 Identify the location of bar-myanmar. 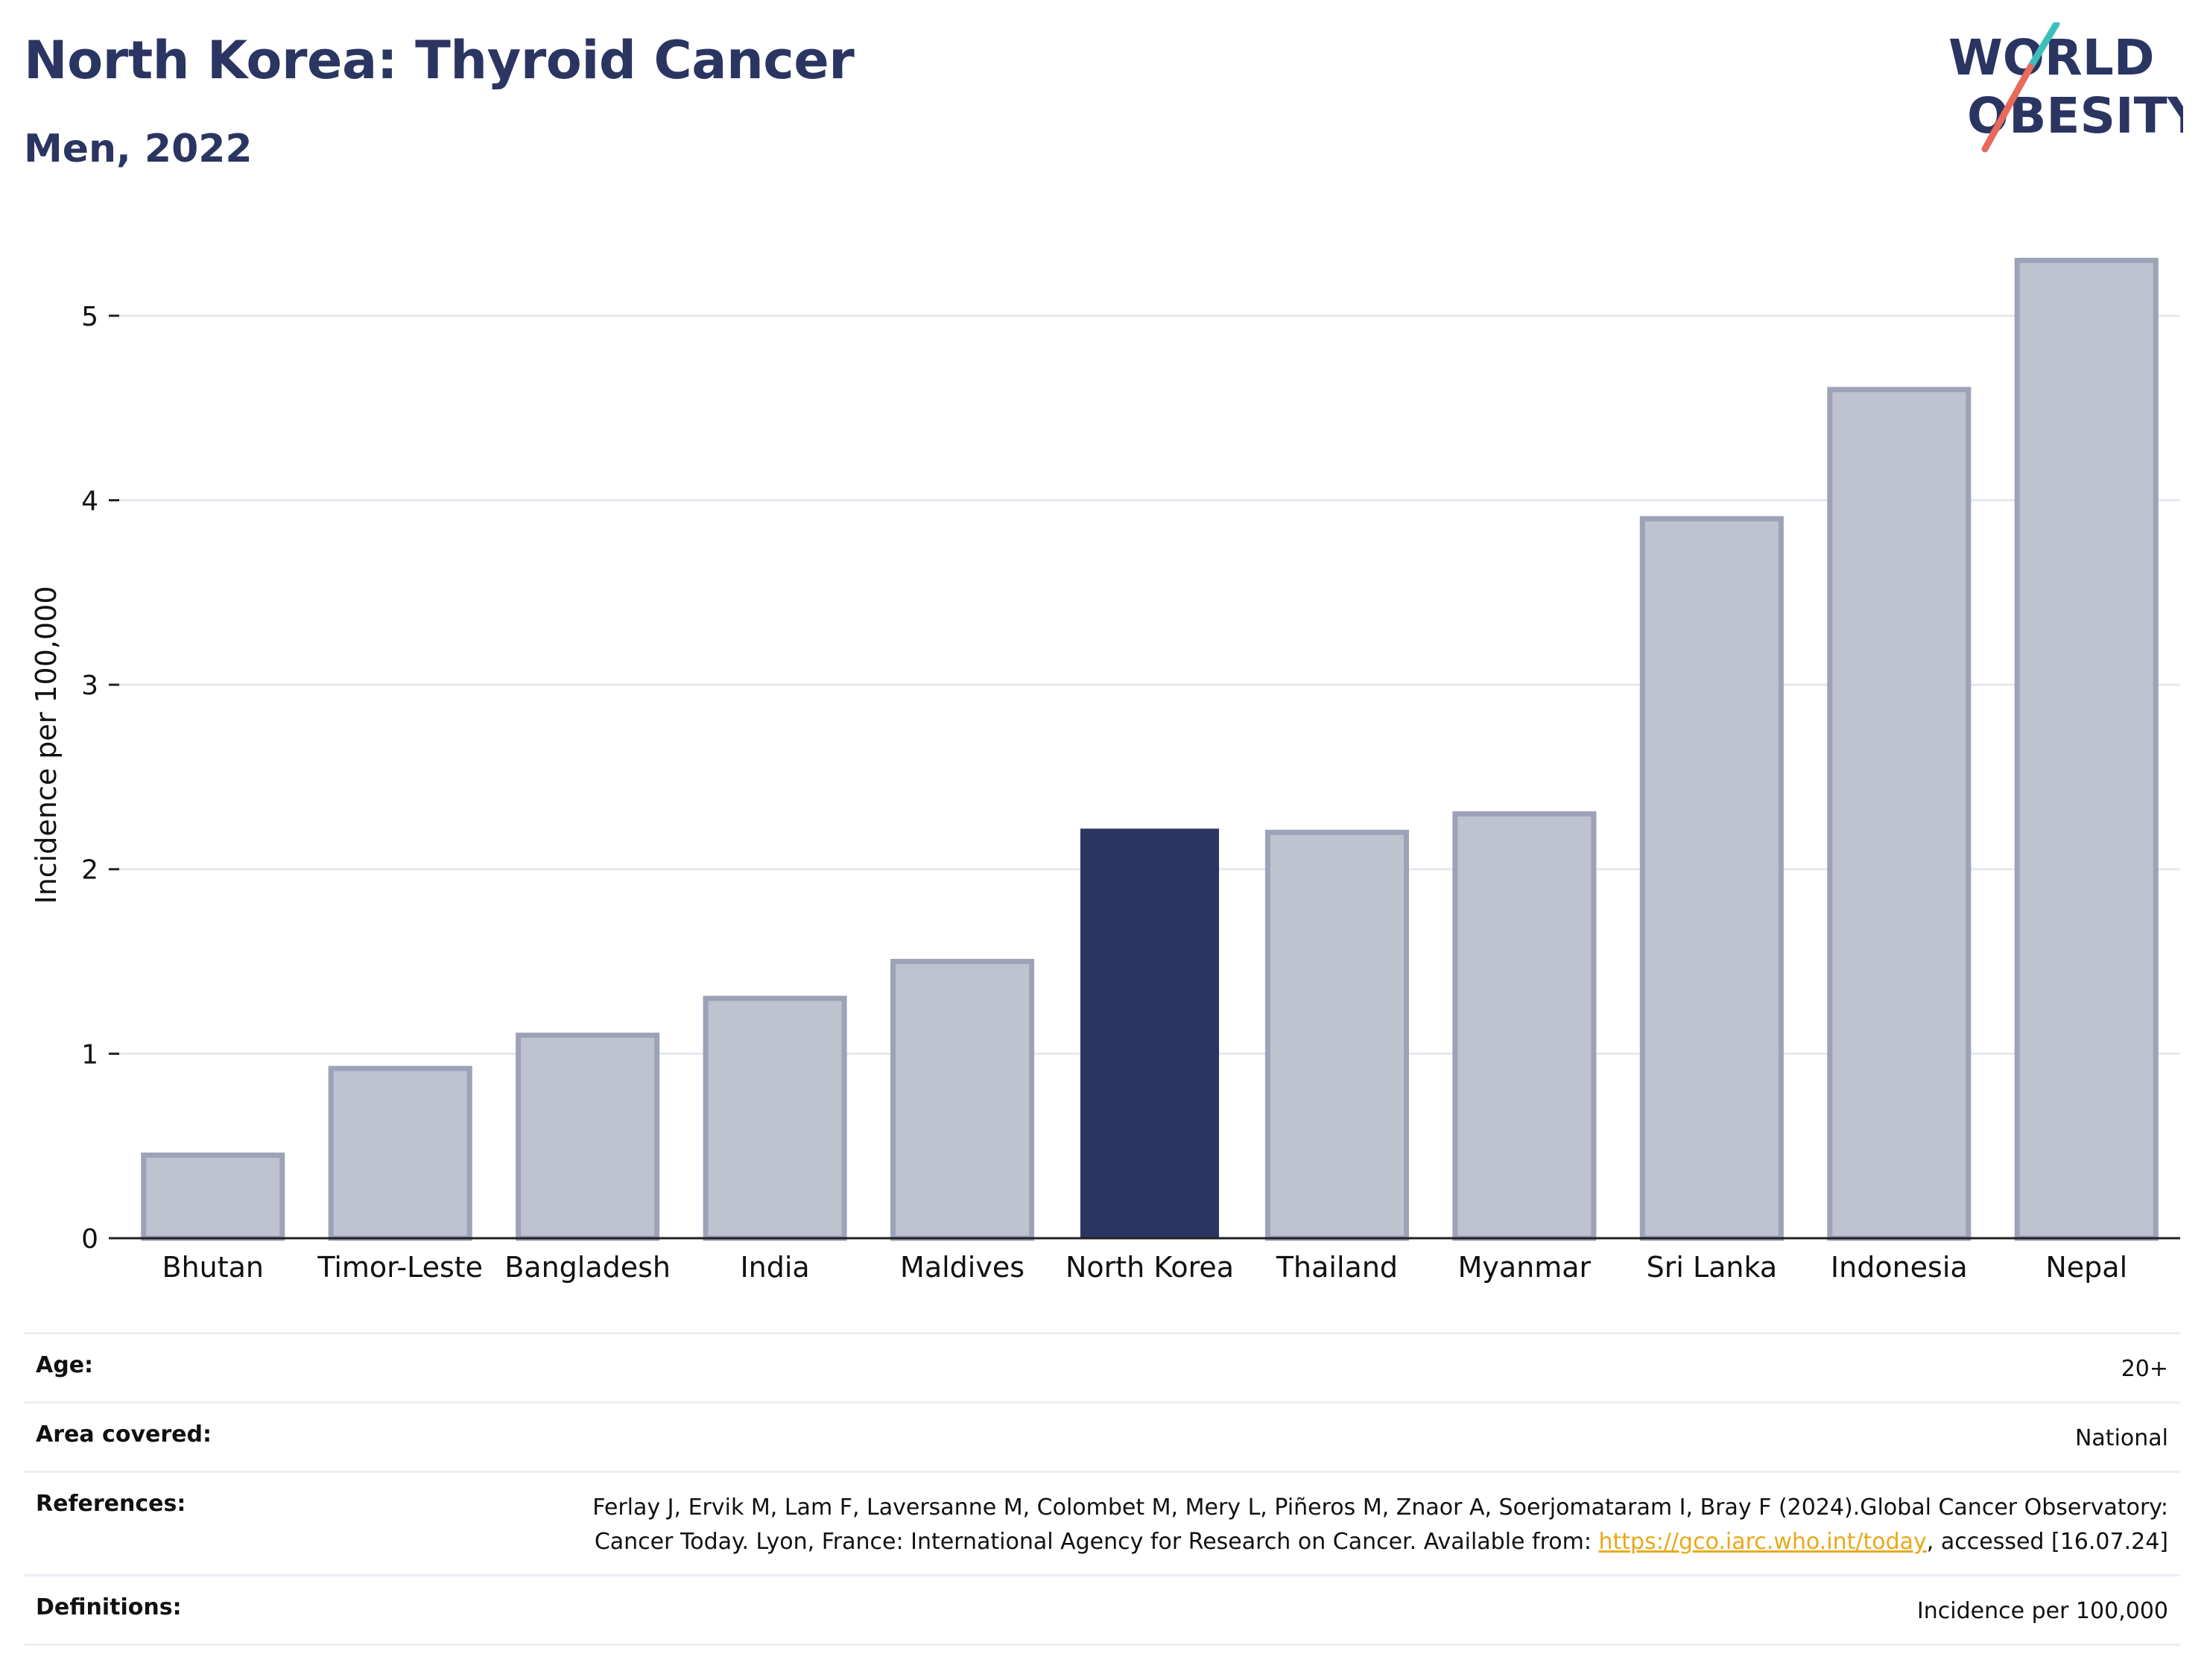
(1524, 1026).